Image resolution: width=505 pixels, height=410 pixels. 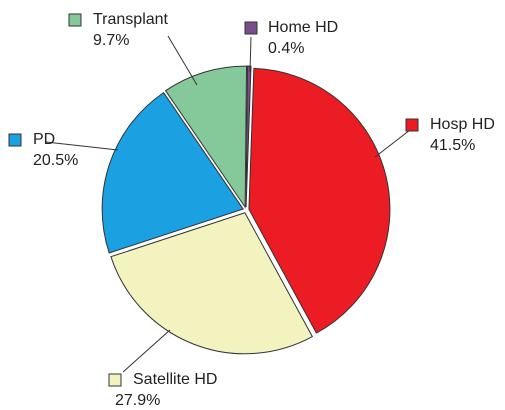 I want to click on slice-value: 20.5%, so click(x=55, y=160).